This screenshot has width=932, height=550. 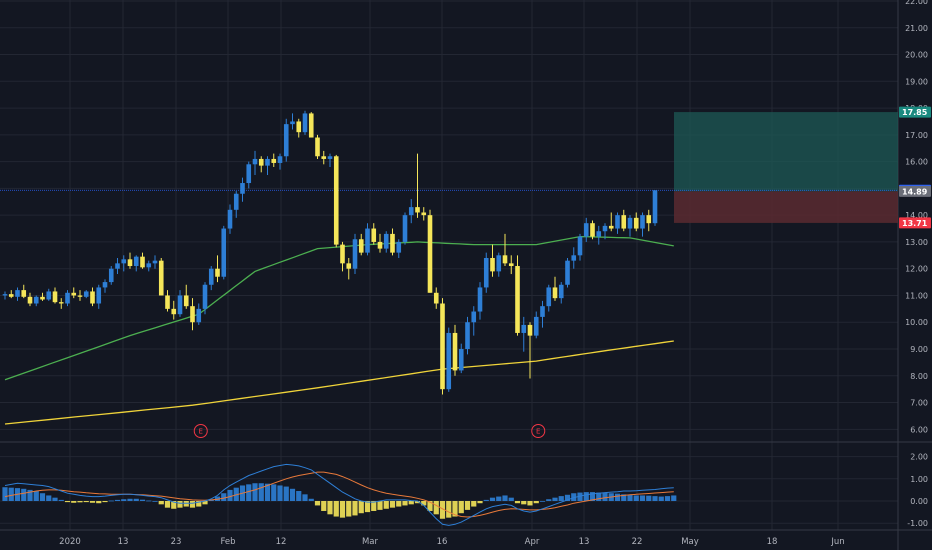 I want to click on long-moving-average, so click(x=339, y=382).